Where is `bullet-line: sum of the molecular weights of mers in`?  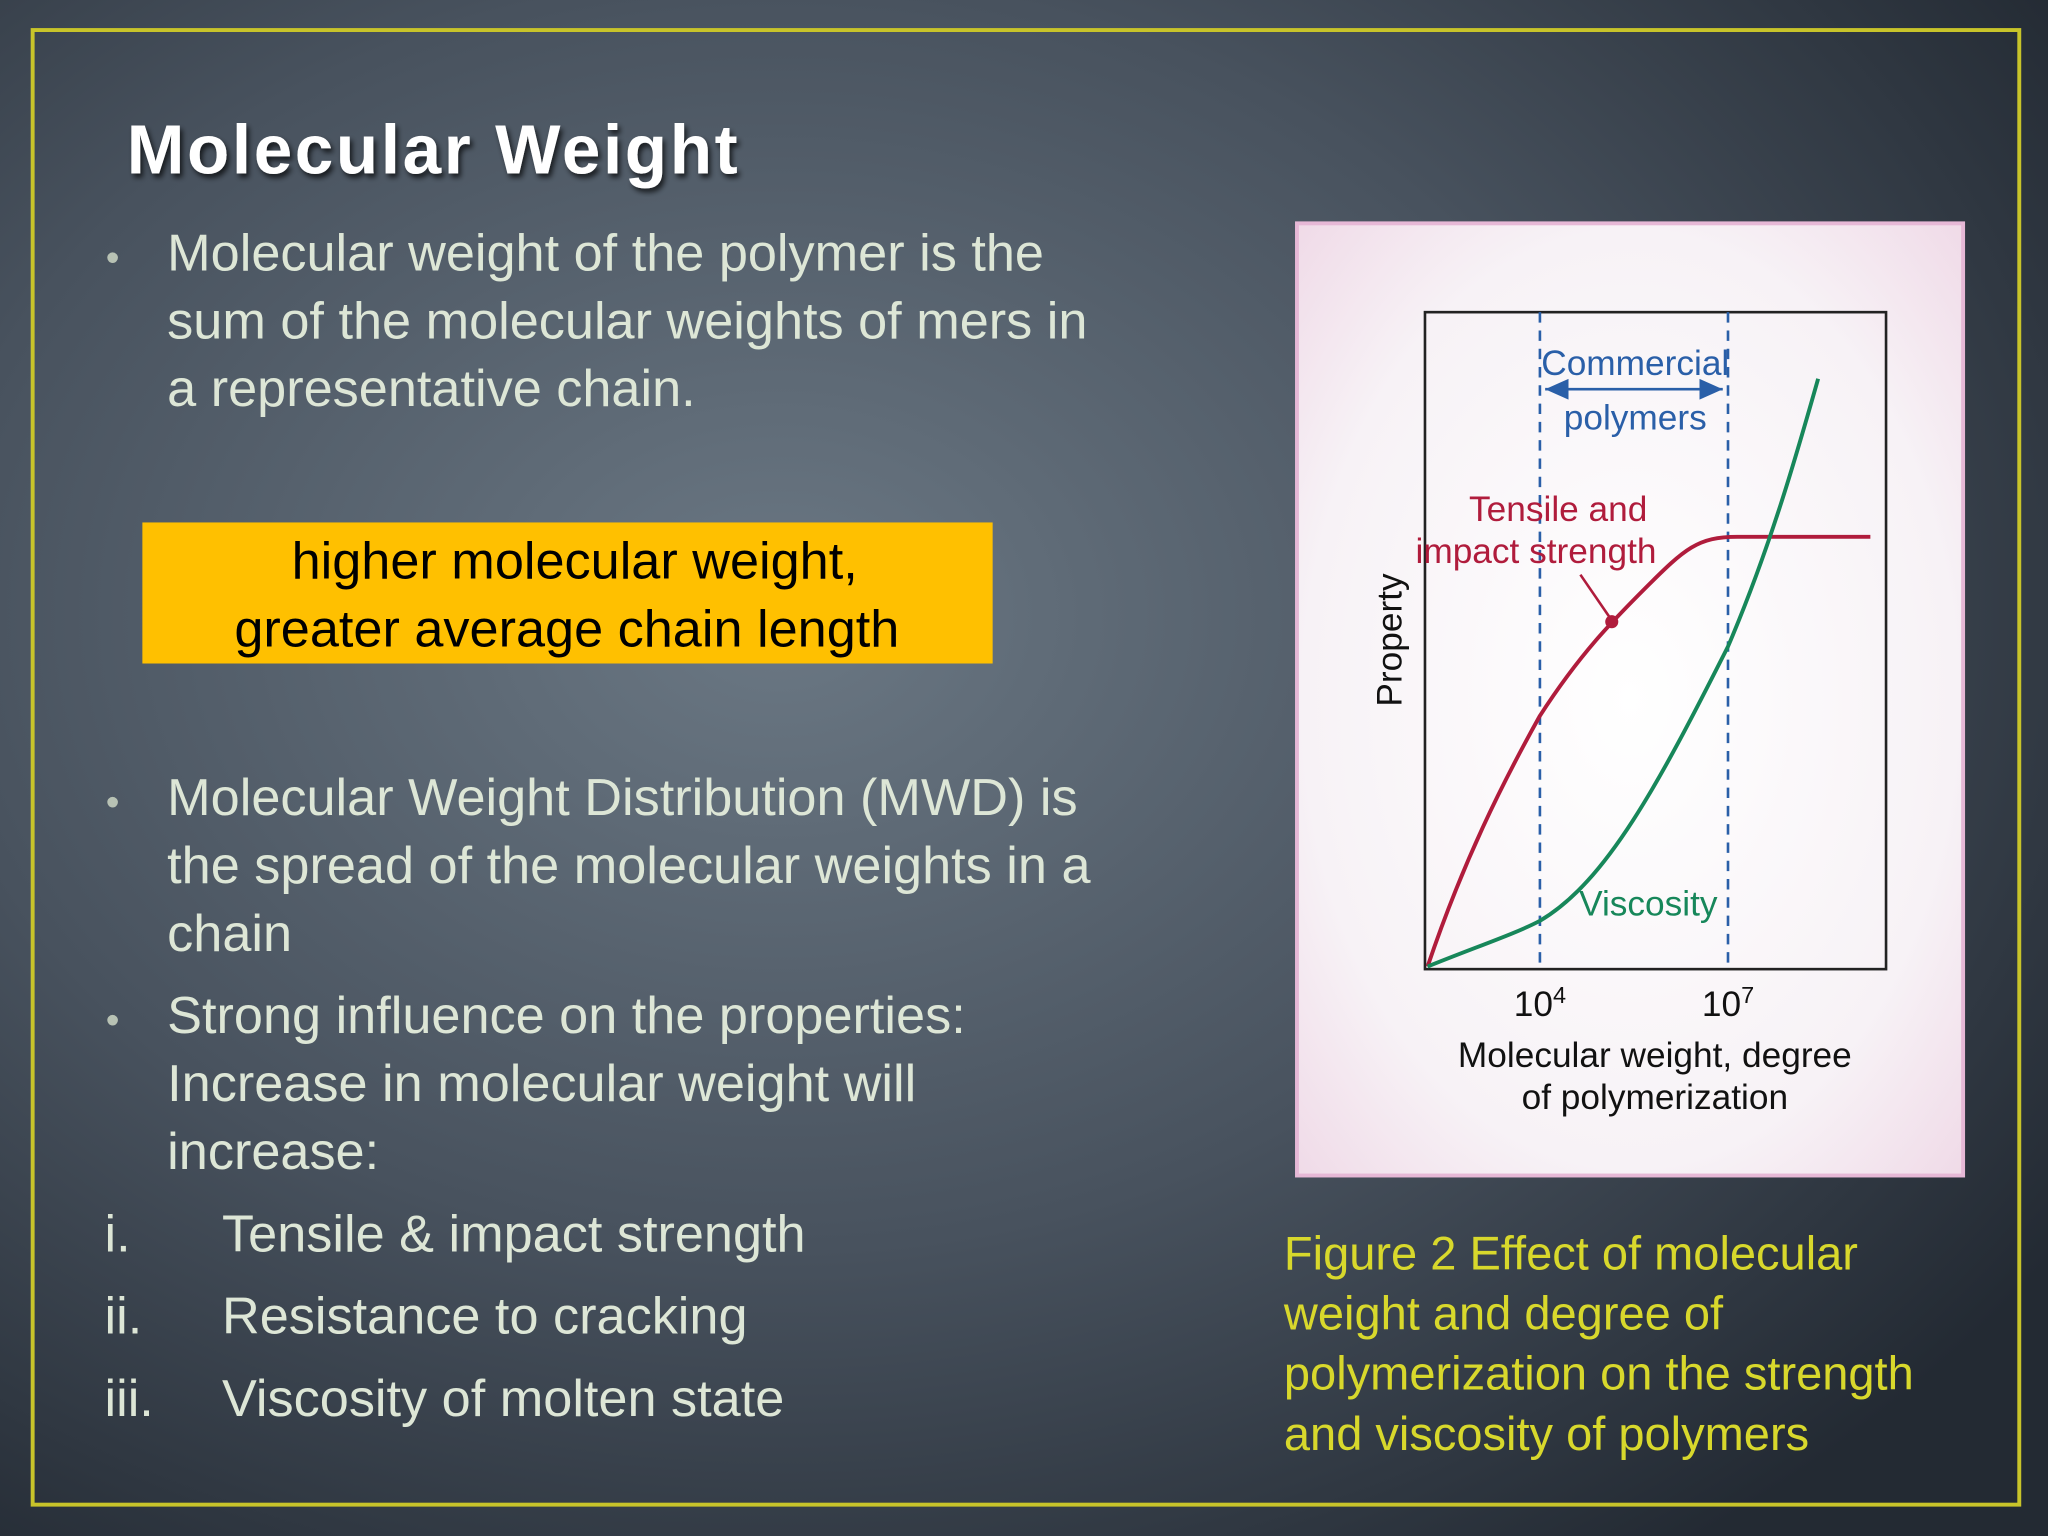 bullet-line: sum of the molecular weights of mers in is located at coordinates (627, 321).